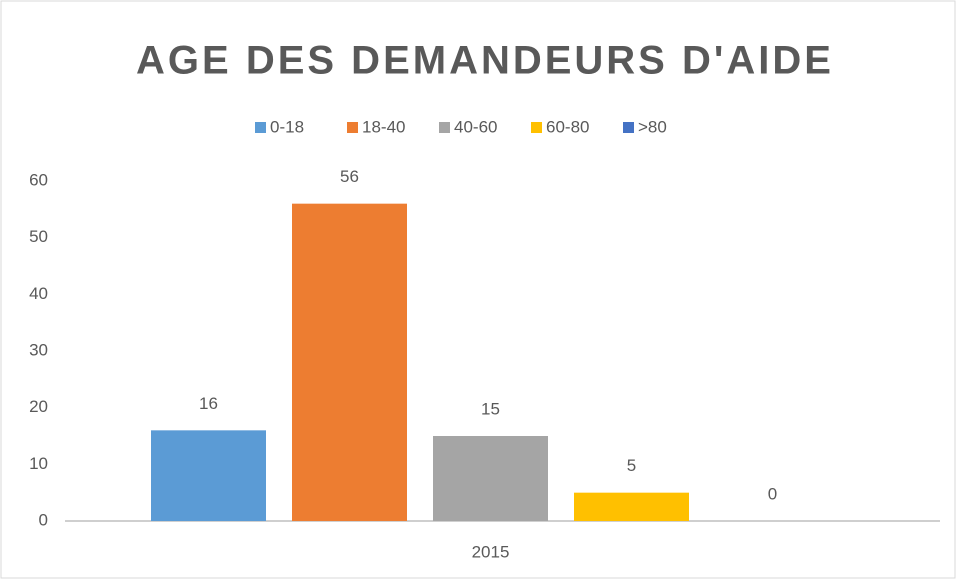  What do you see at coordinates (490, 408) in the screenshot?
I see `data-label: 15` at bounding box center [490, 408].